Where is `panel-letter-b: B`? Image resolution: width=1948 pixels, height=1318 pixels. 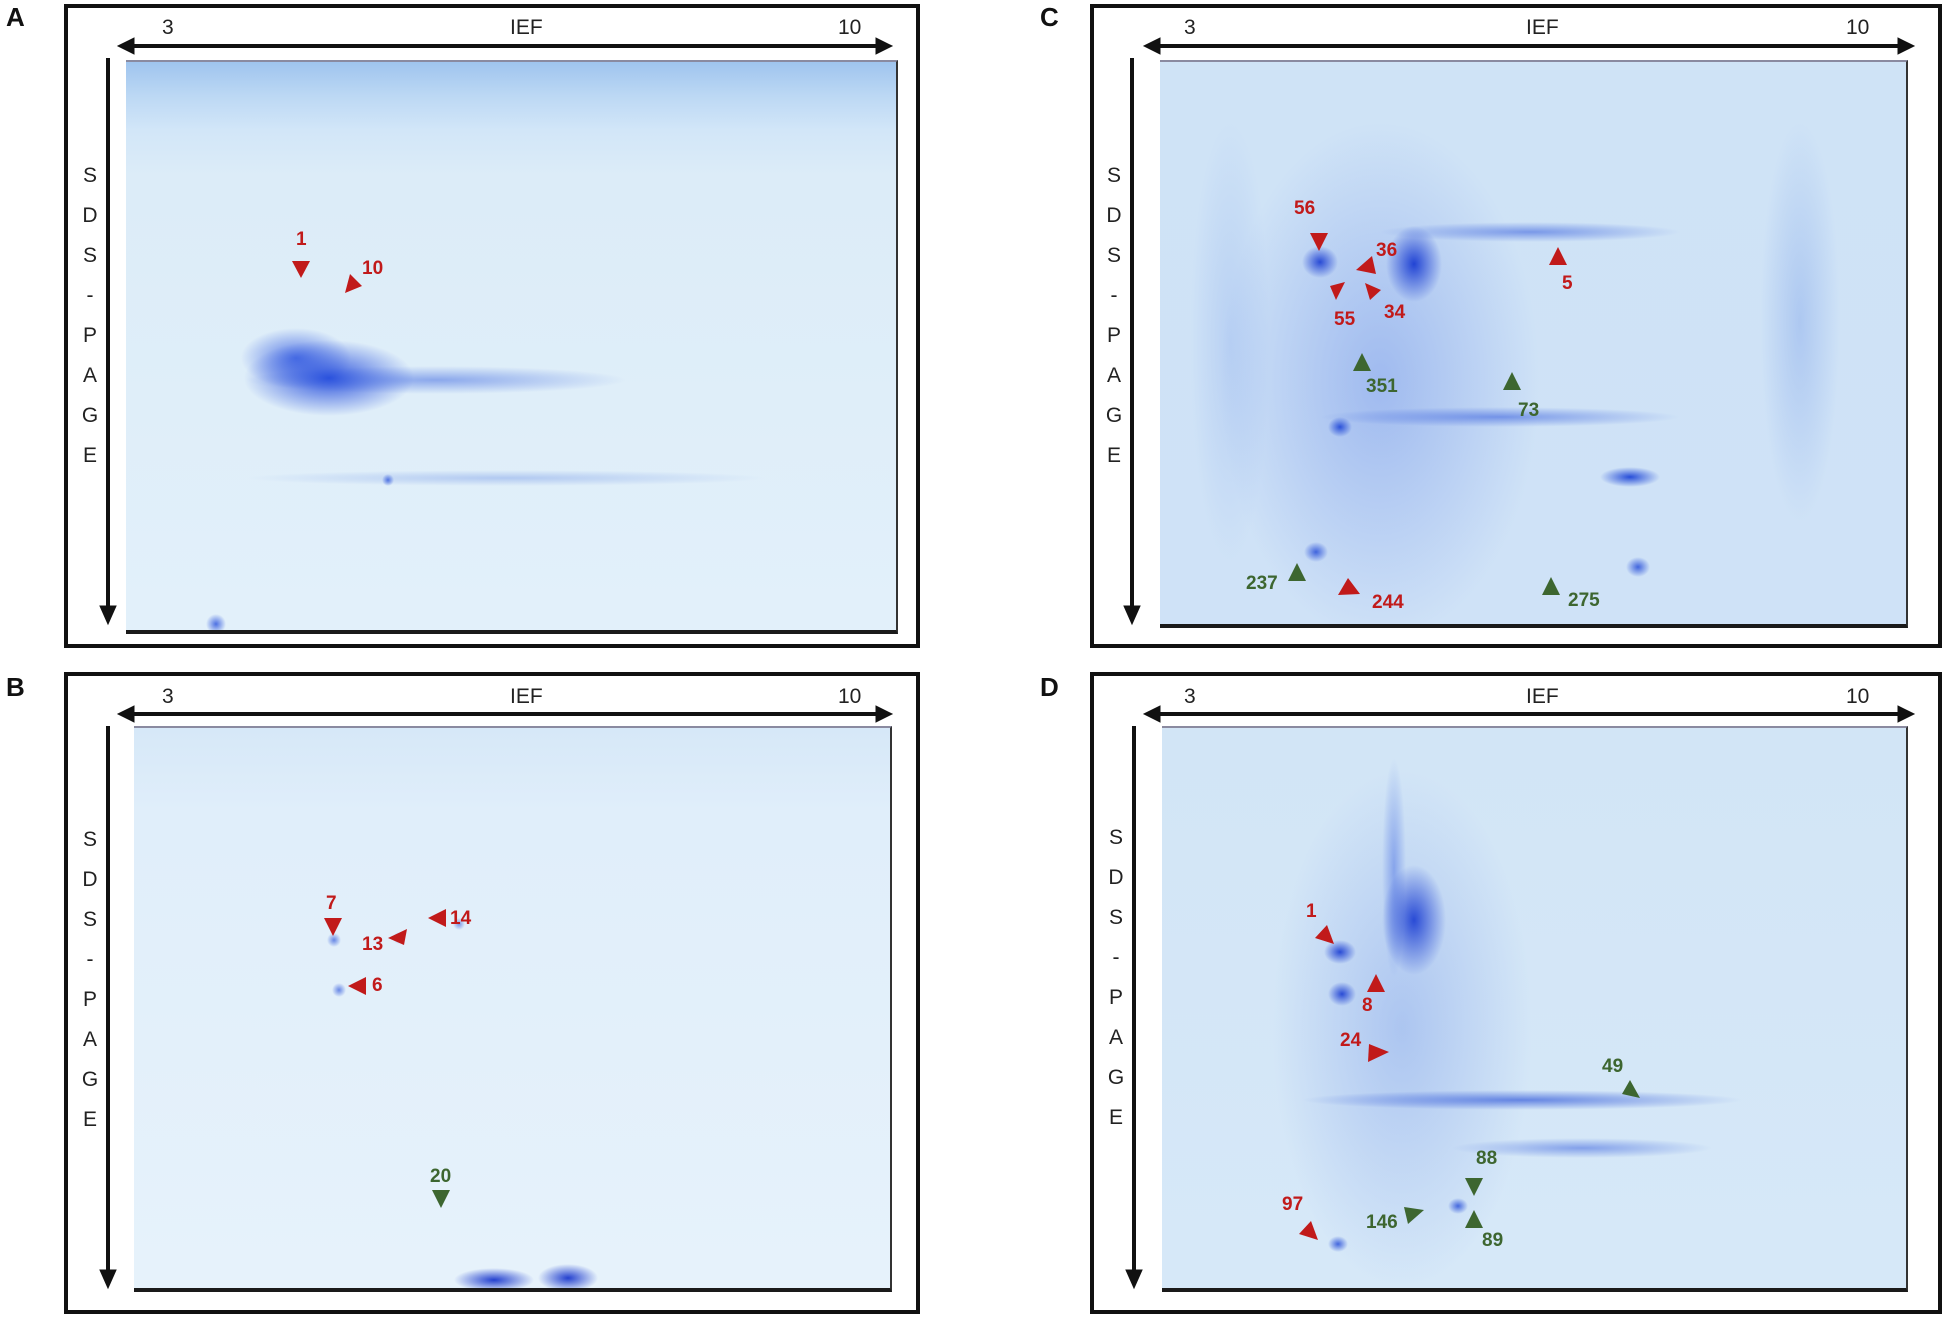
panel-letter-b: B is located at coordinates (15, 687).